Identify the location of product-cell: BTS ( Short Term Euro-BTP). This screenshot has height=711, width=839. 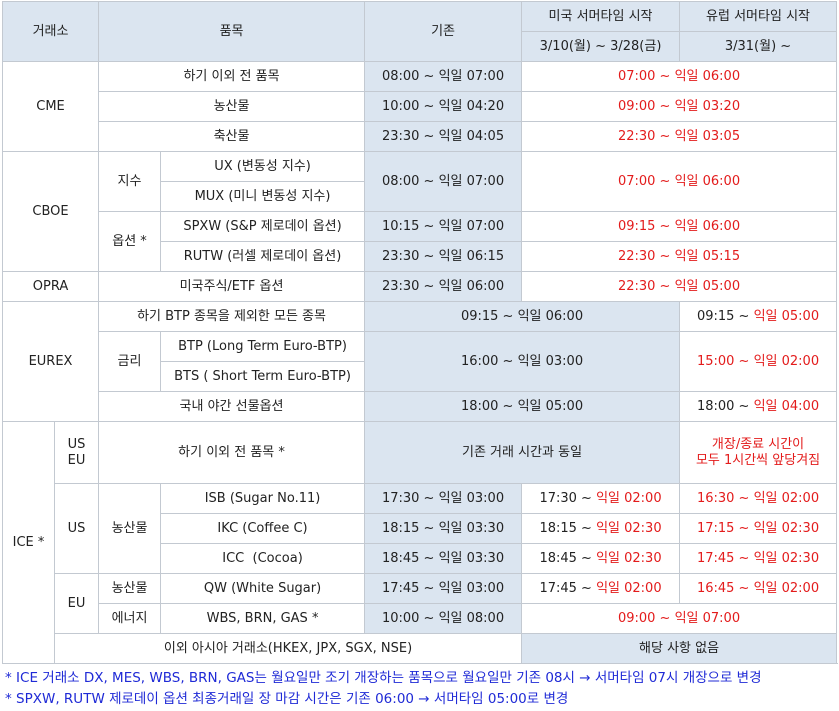
(263, 376).